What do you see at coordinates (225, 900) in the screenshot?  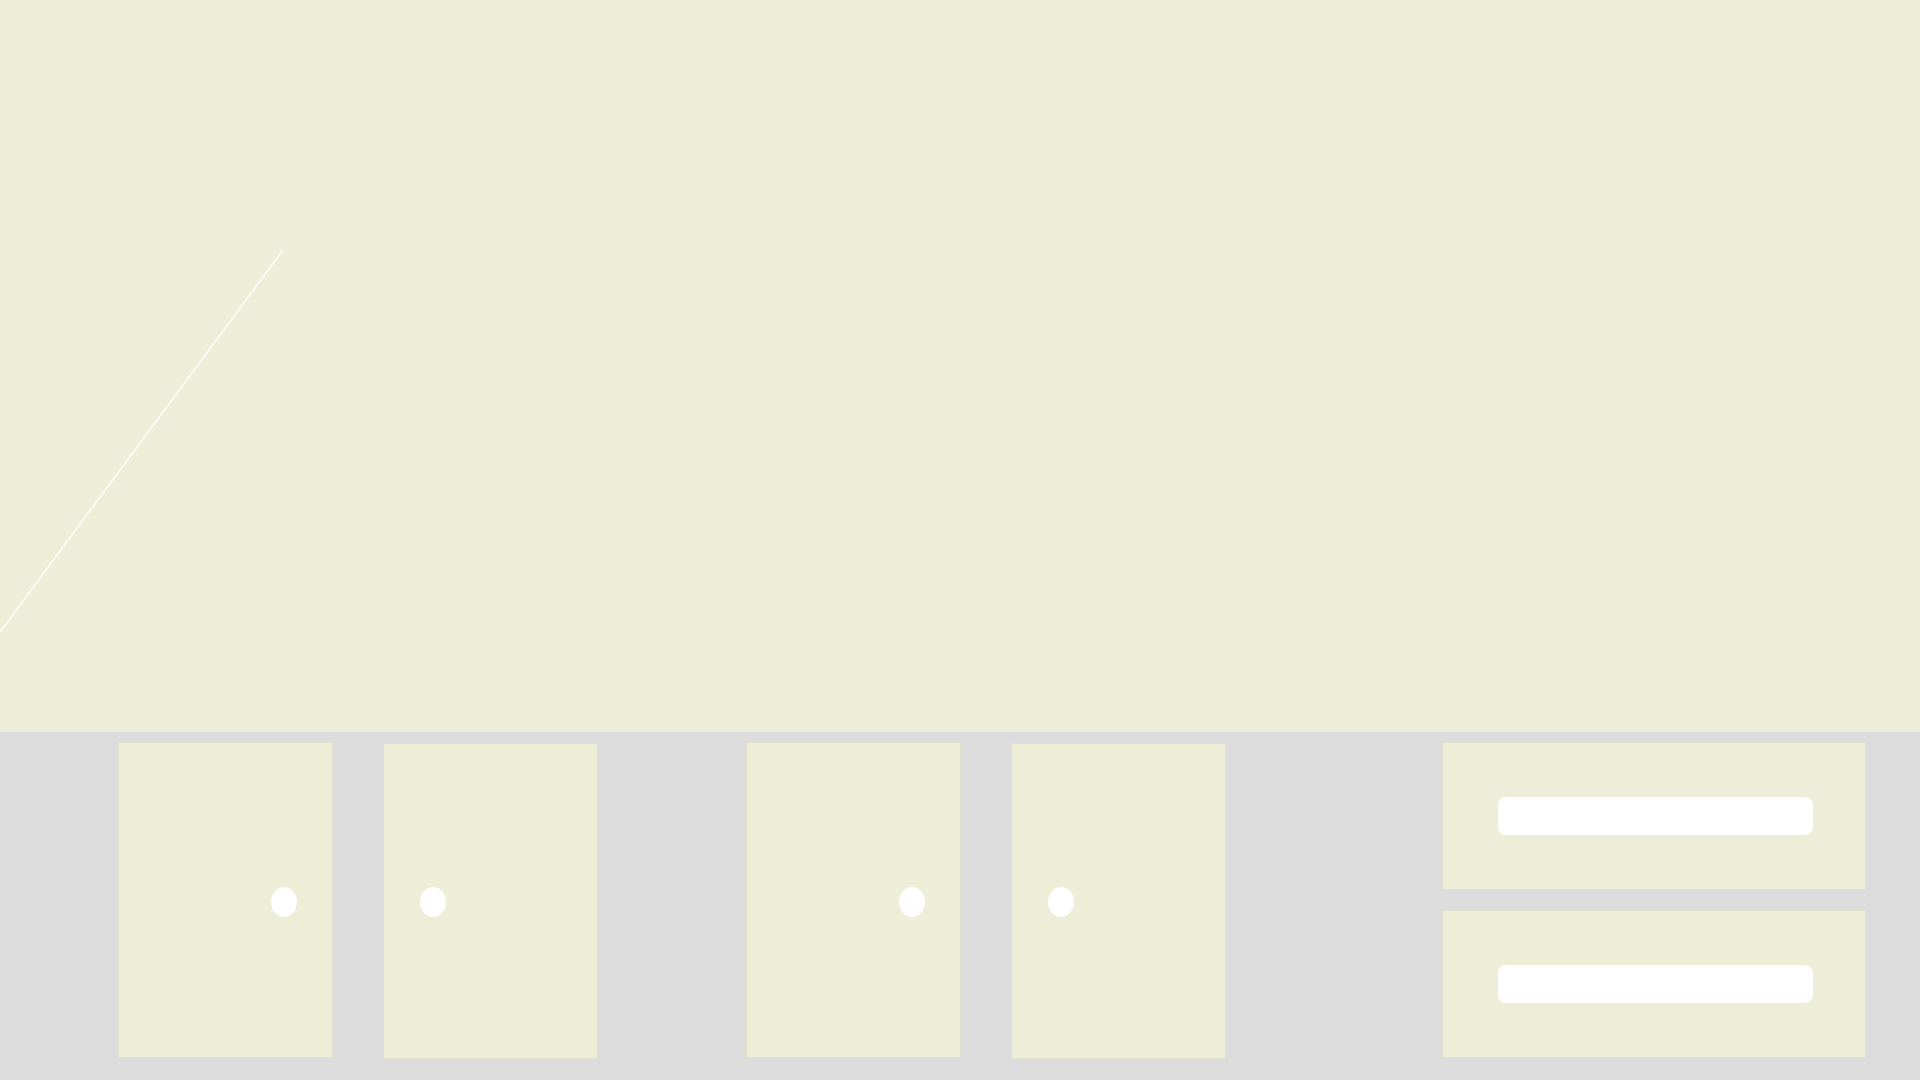 I see `left-cabinet-left-door` at bounding box center [225, 900].